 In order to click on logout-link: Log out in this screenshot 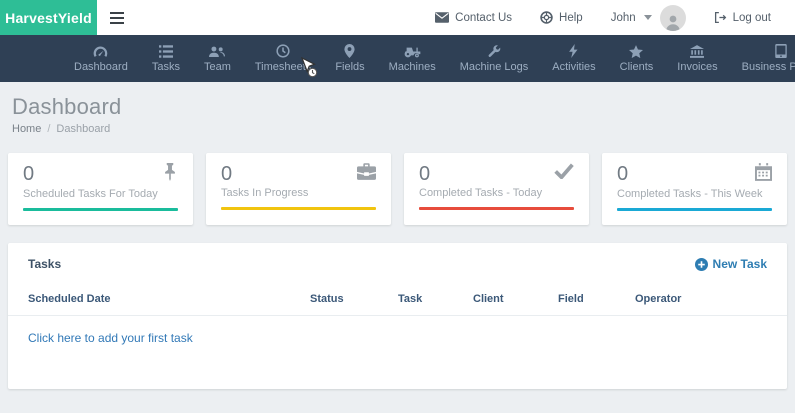, I will do `click(742, 17)`.